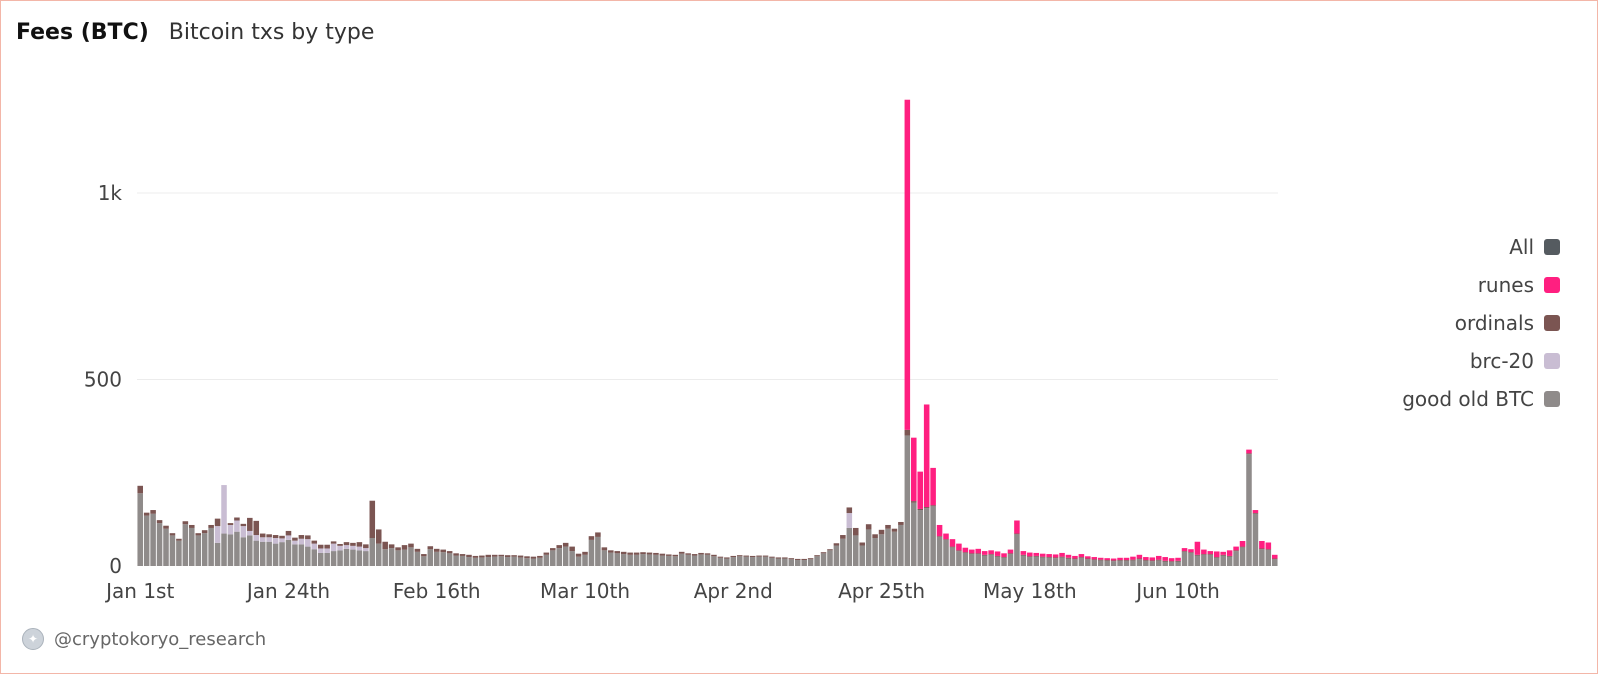 The height and width of the screenshot is (676, 1600). I want to click on legend-item-runes: runes, so click(1519, 285).